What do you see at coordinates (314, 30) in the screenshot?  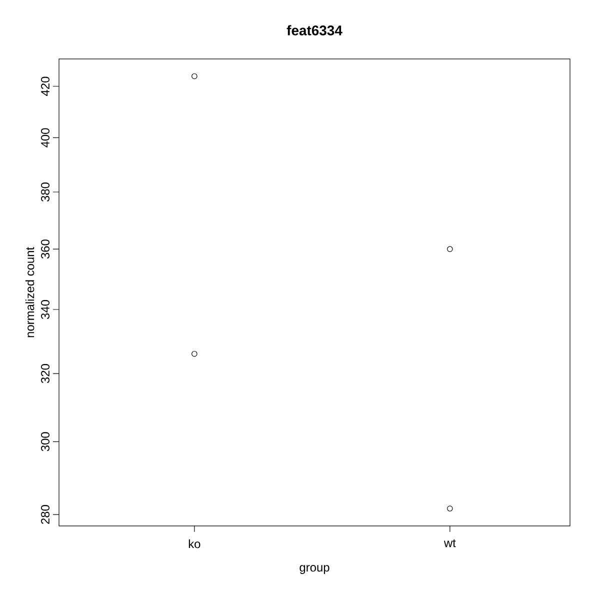 I see `chart-title: feat6334` at bounding box center [314, 30].